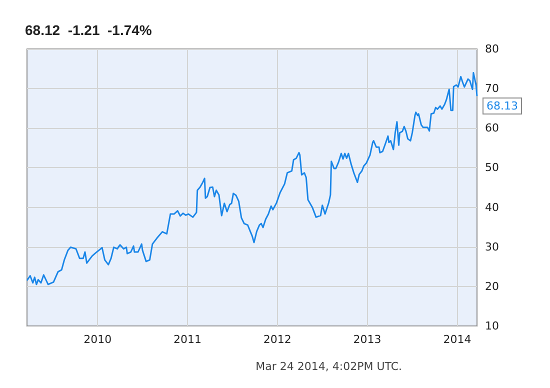  I want to click on y-tick-label: 10, so click(492, 326).